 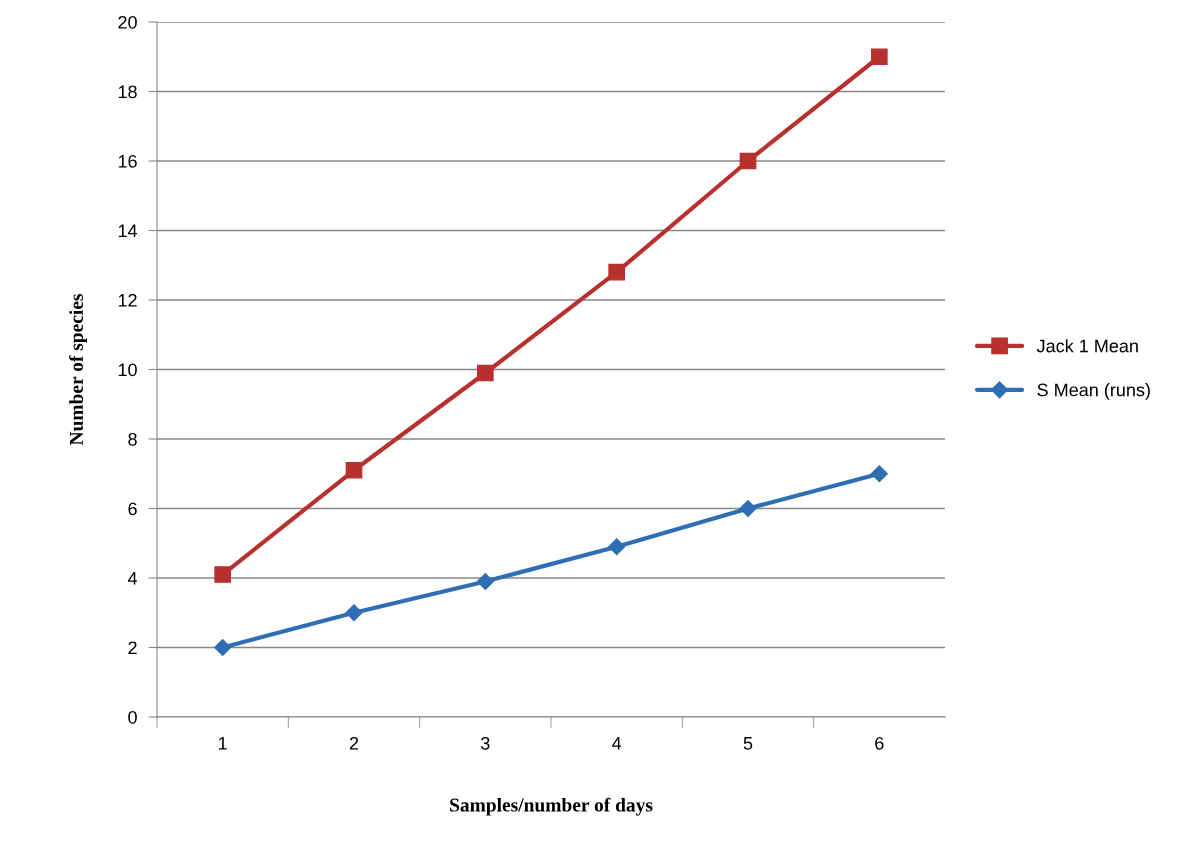 I want to click on y-tick-label: 8, so click(x=132, y=439).